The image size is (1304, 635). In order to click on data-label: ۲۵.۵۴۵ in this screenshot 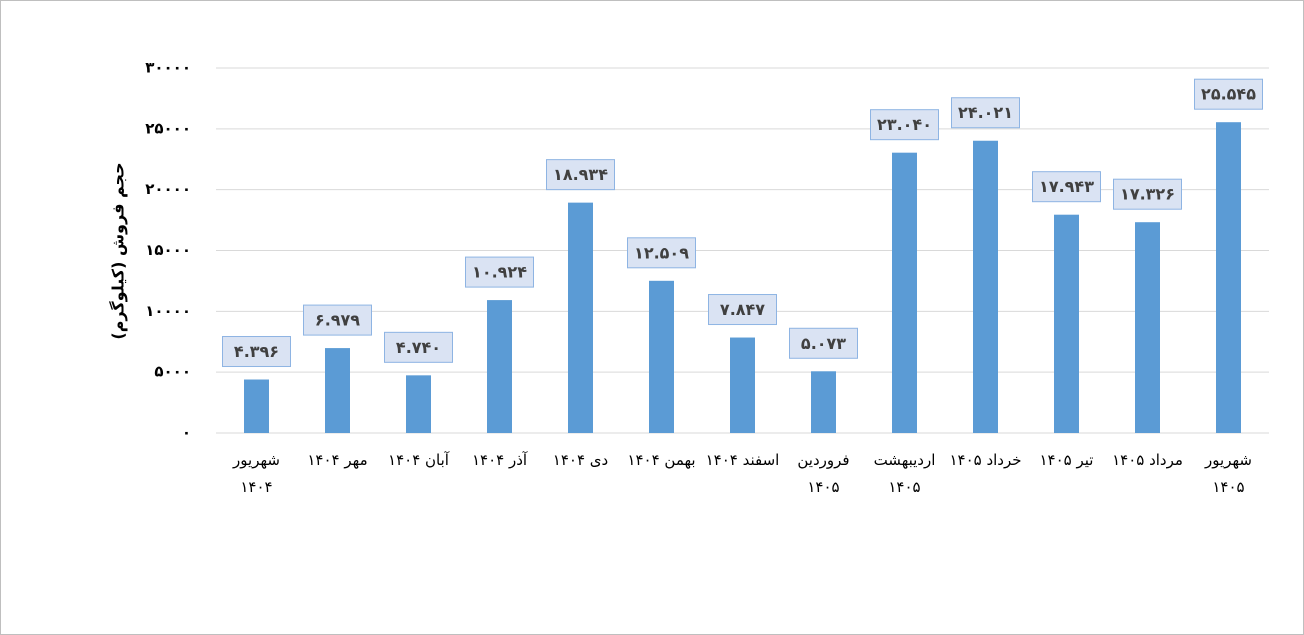, I will do `click(1228, 94)`.